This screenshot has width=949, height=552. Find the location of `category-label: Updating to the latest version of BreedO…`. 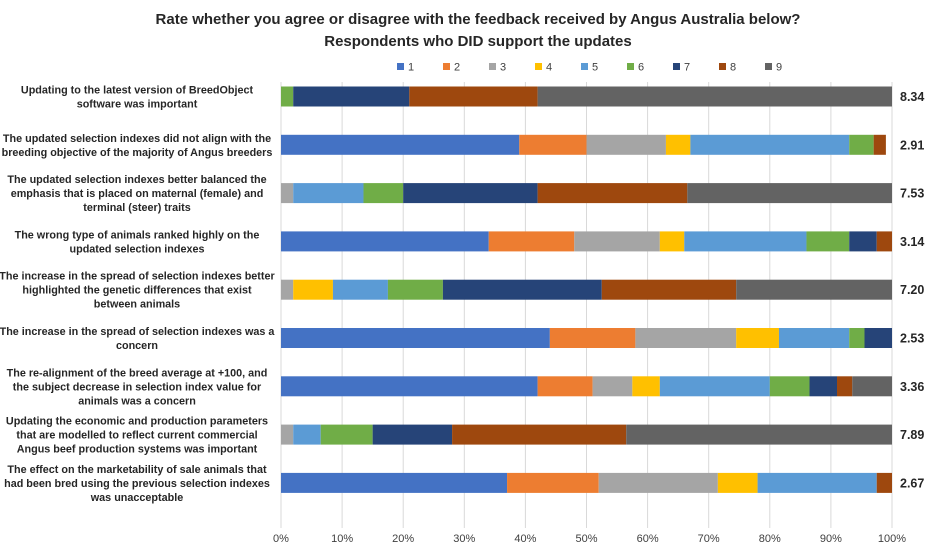

category-label: Updating to the latest version of BreedO… is located at coordinates (137, 98).